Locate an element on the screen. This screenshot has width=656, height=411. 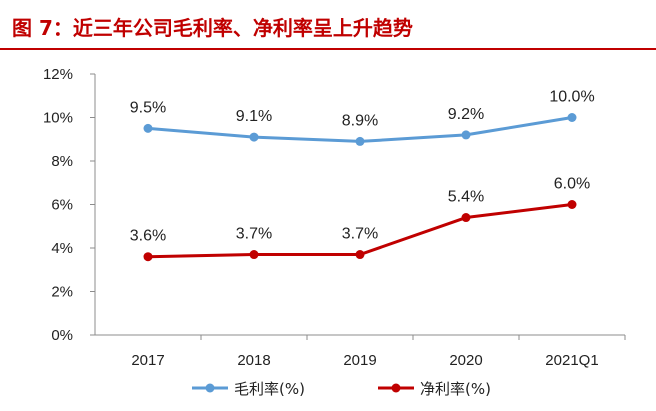
data-label: 5.4% is located at coordinates (466, 197).